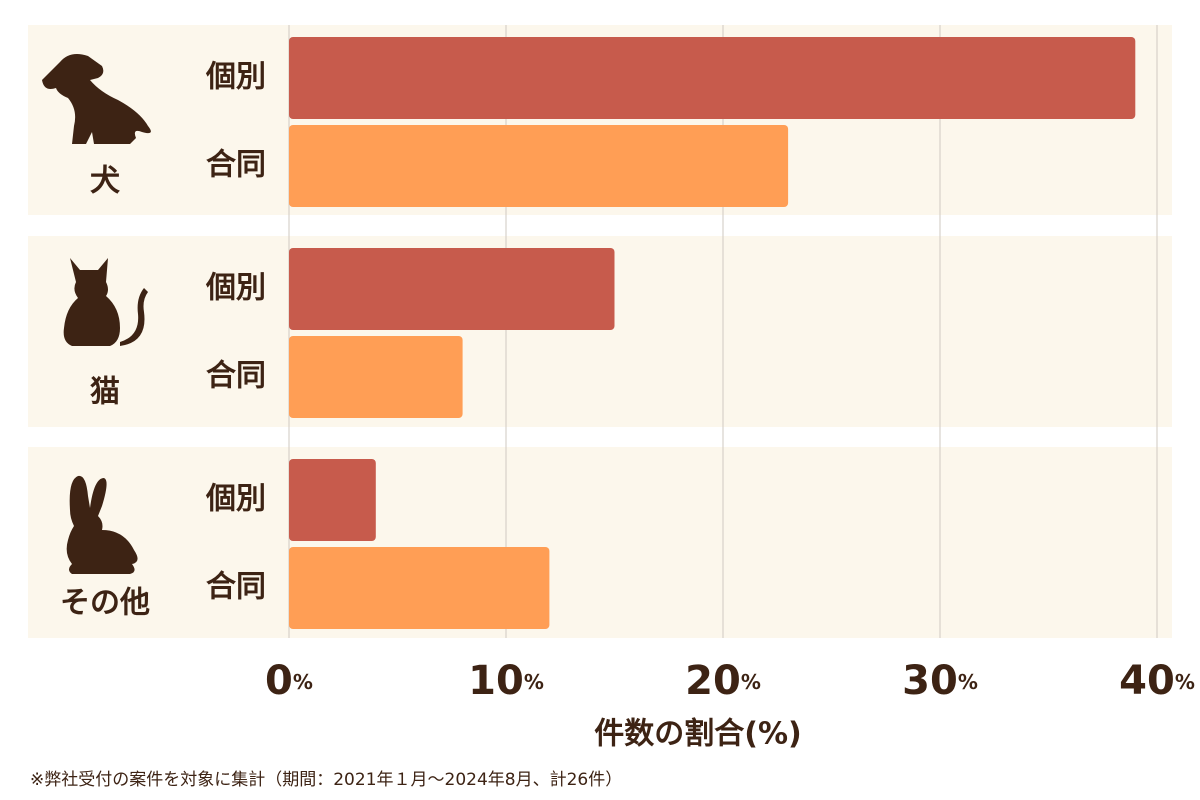 The width and height of the screenshot is (1200, 800). I want to click on category-label: 犬, so click(105, 181).